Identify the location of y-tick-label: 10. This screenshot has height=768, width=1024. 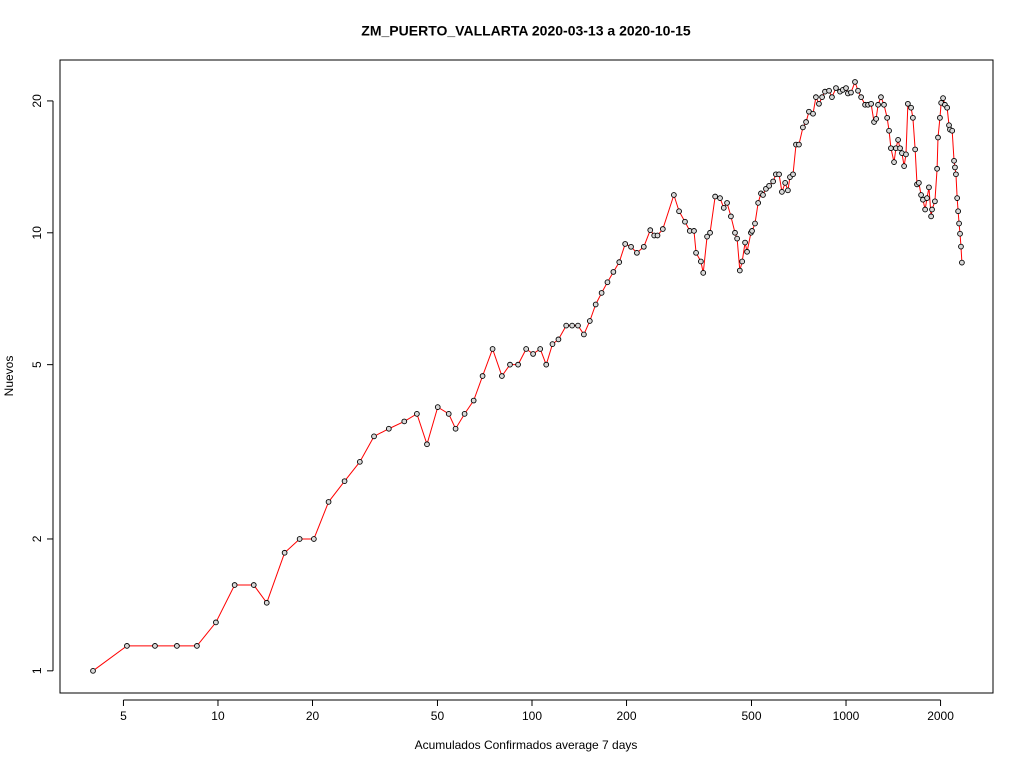
(37, 233).